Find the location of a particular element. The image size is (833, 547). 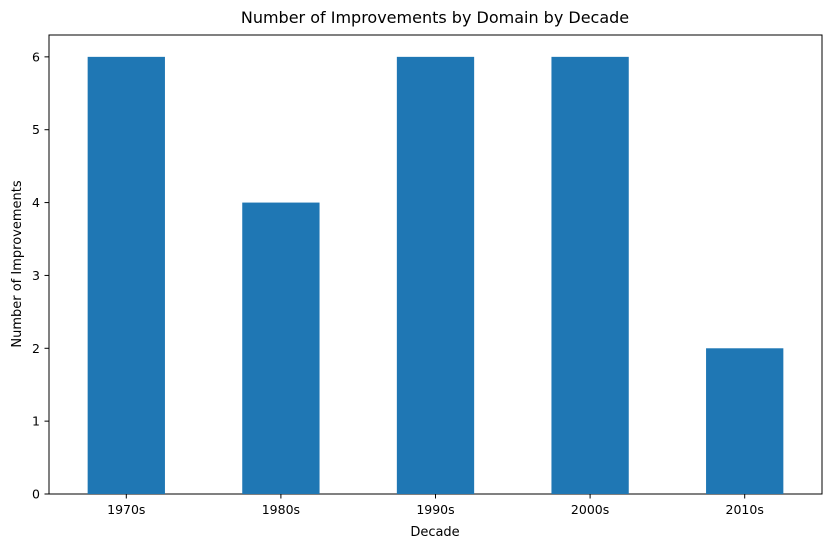

y-axis-ticks: 0 1 2 3 4 5 6 is located at coordinates (40, 275).